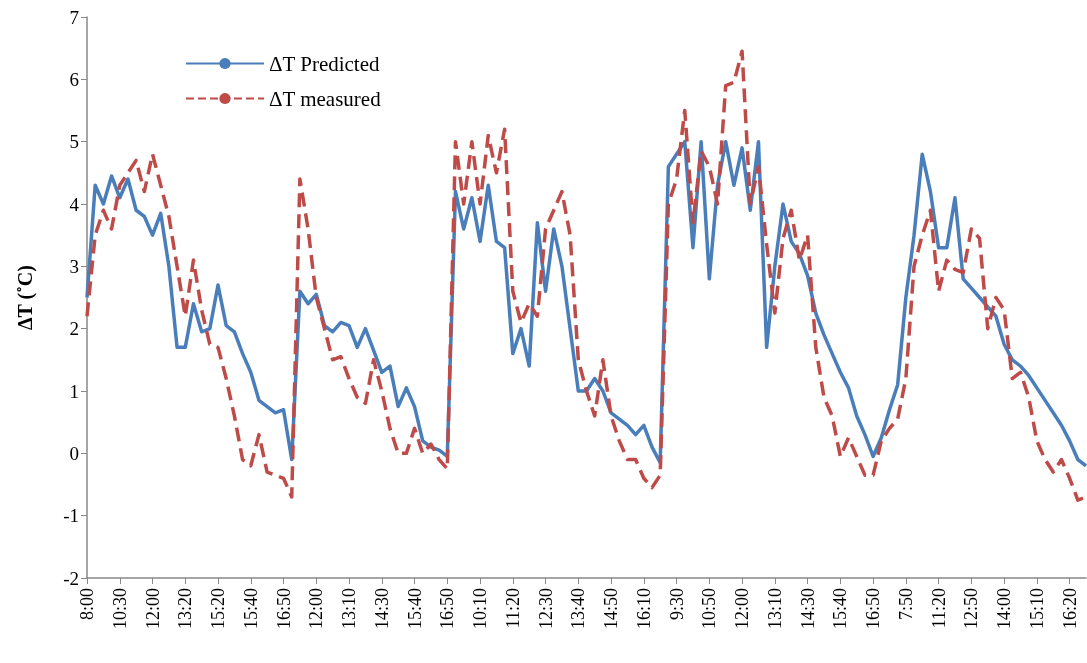  Describe the element at coordinates (480, 609) in the screenshot. I see `x-tick-label: 10:10` at that location.